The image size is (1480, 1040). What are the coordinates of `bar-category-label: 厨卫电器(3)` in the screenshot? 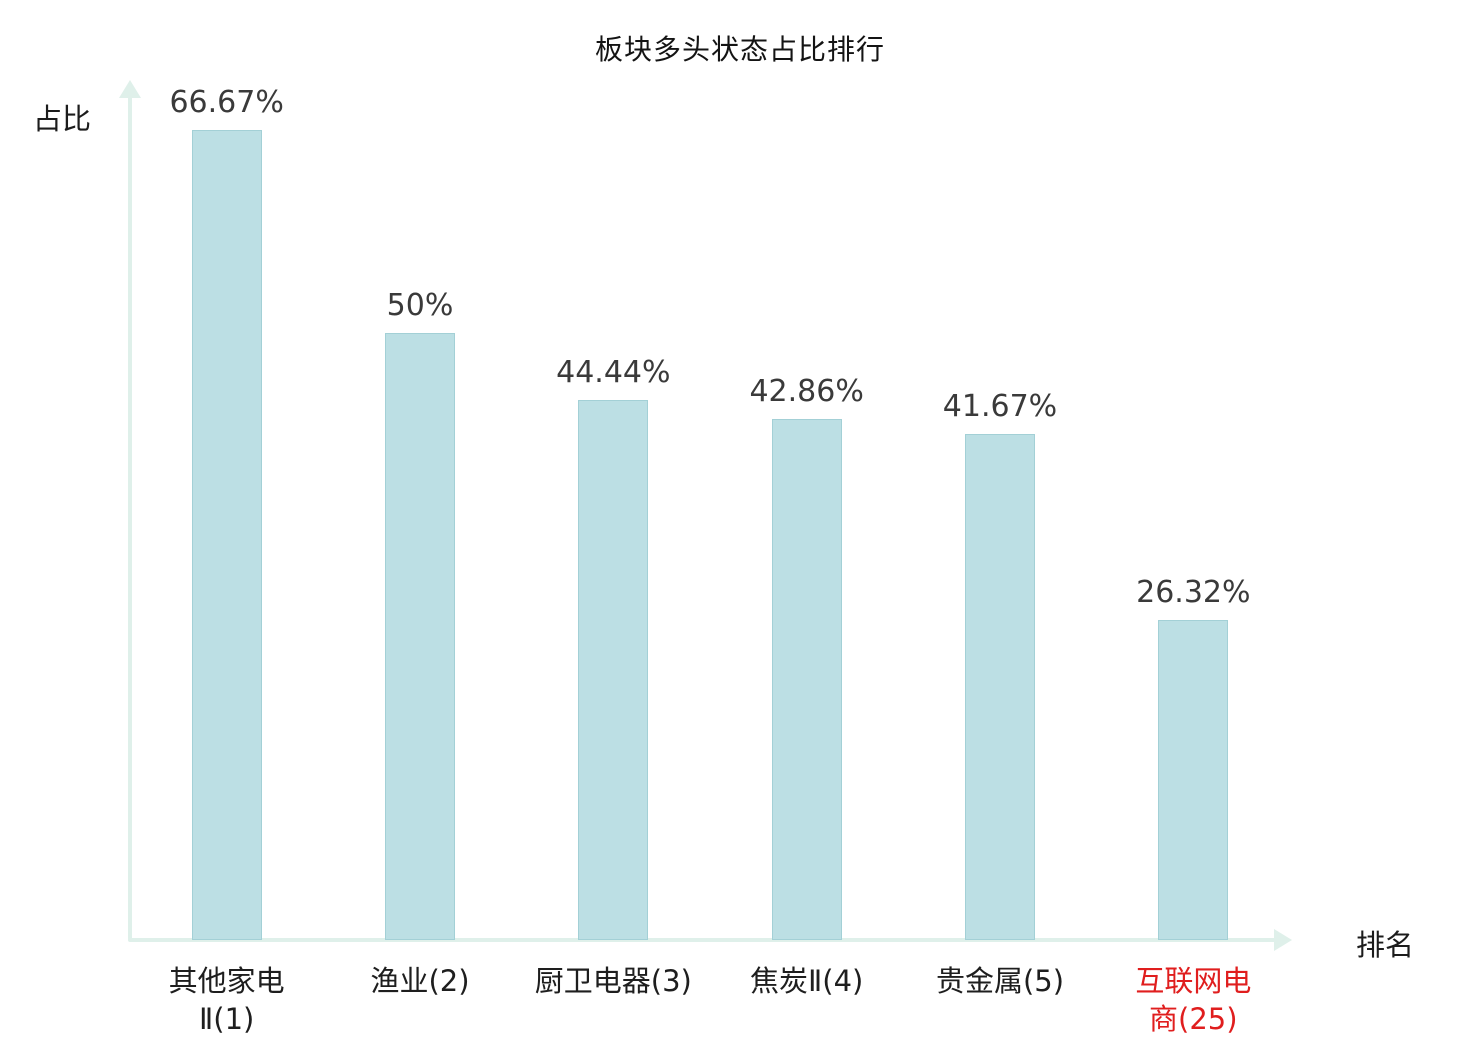 It's located at (613, 981).